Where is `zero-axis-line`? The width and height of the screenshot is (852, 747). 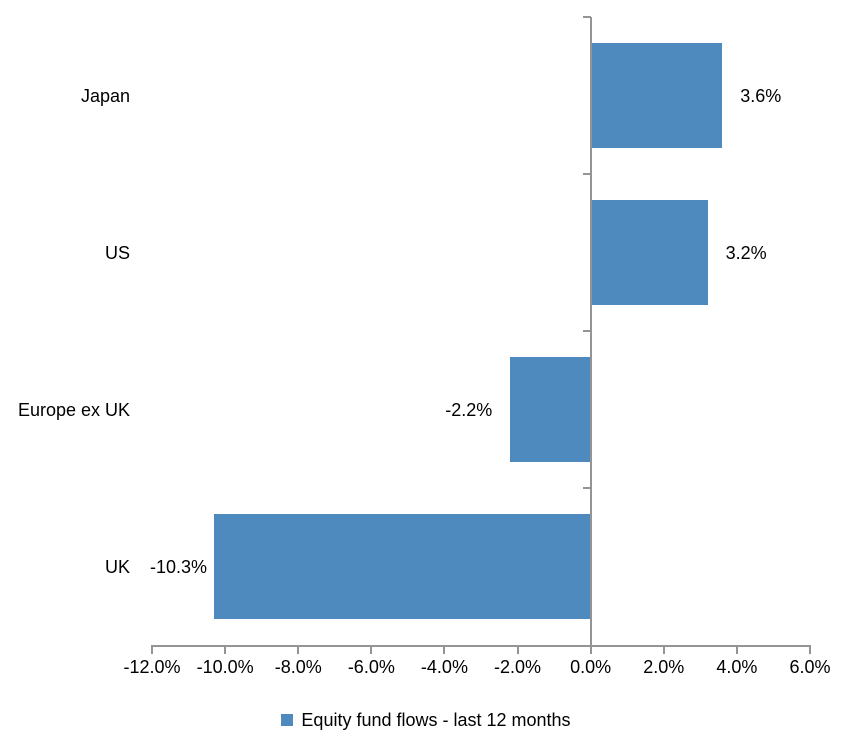
zero-axis-line is located at coordinates (590, 335).